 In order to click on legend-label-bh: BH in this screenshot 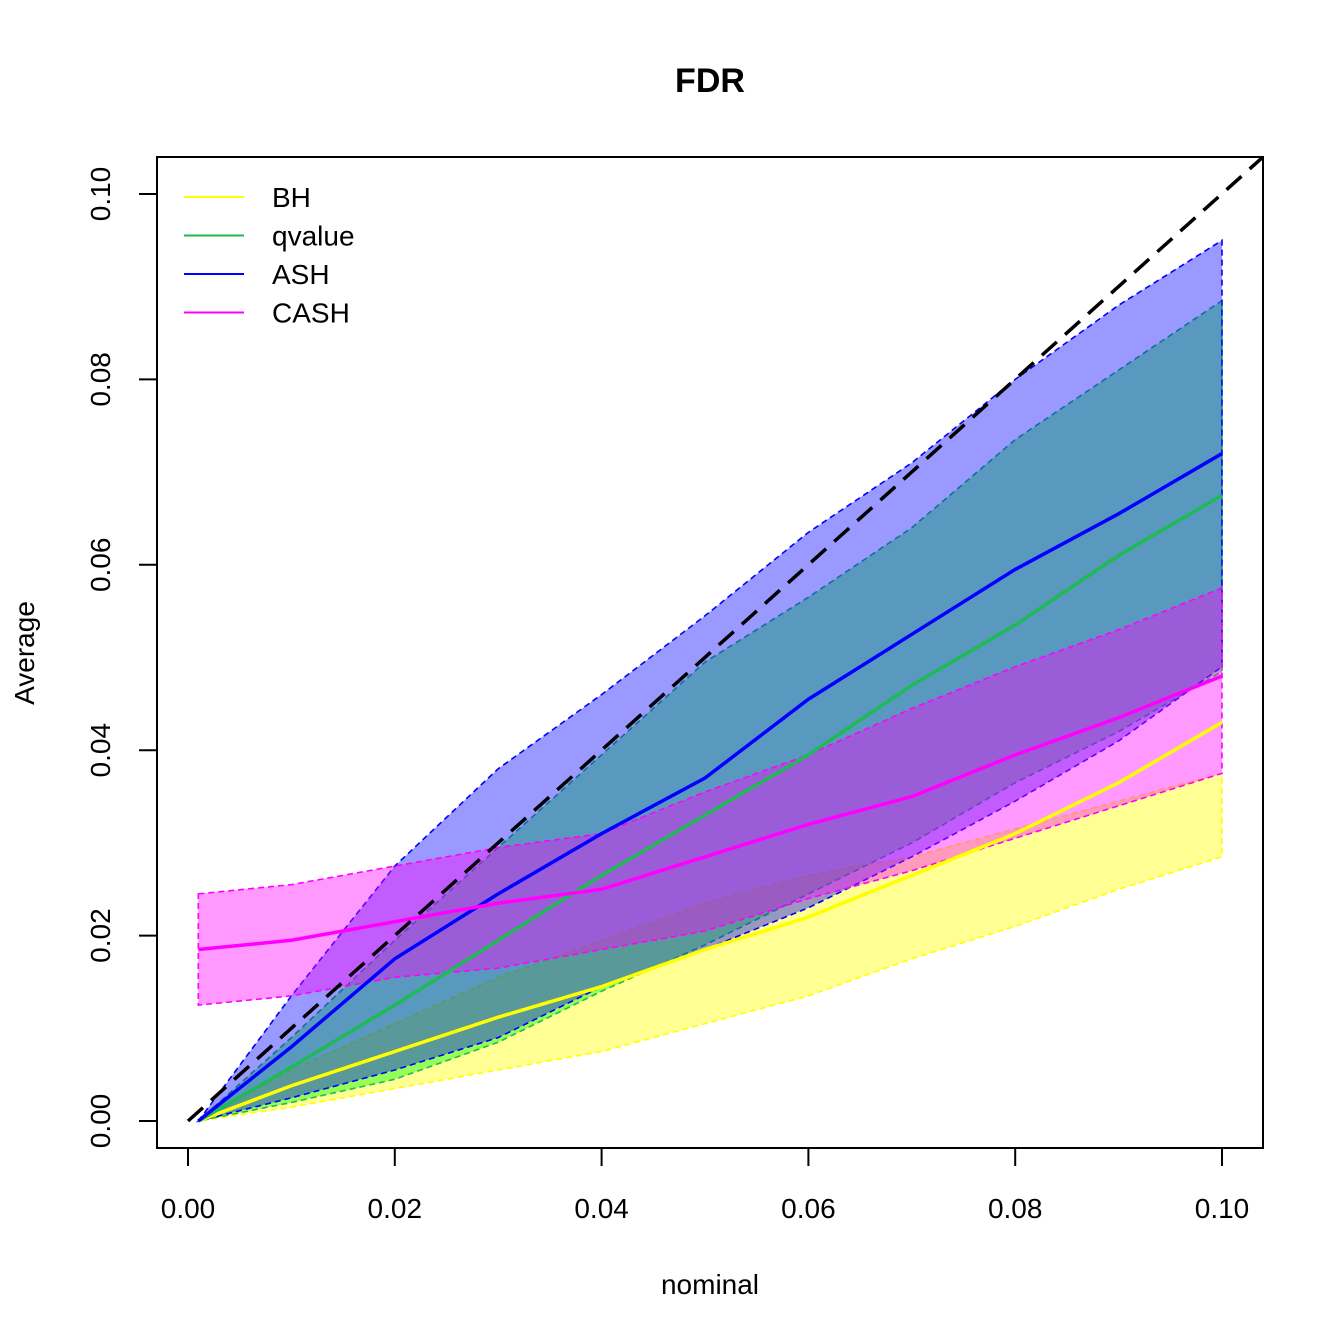, I will do `click(291, 197)`.